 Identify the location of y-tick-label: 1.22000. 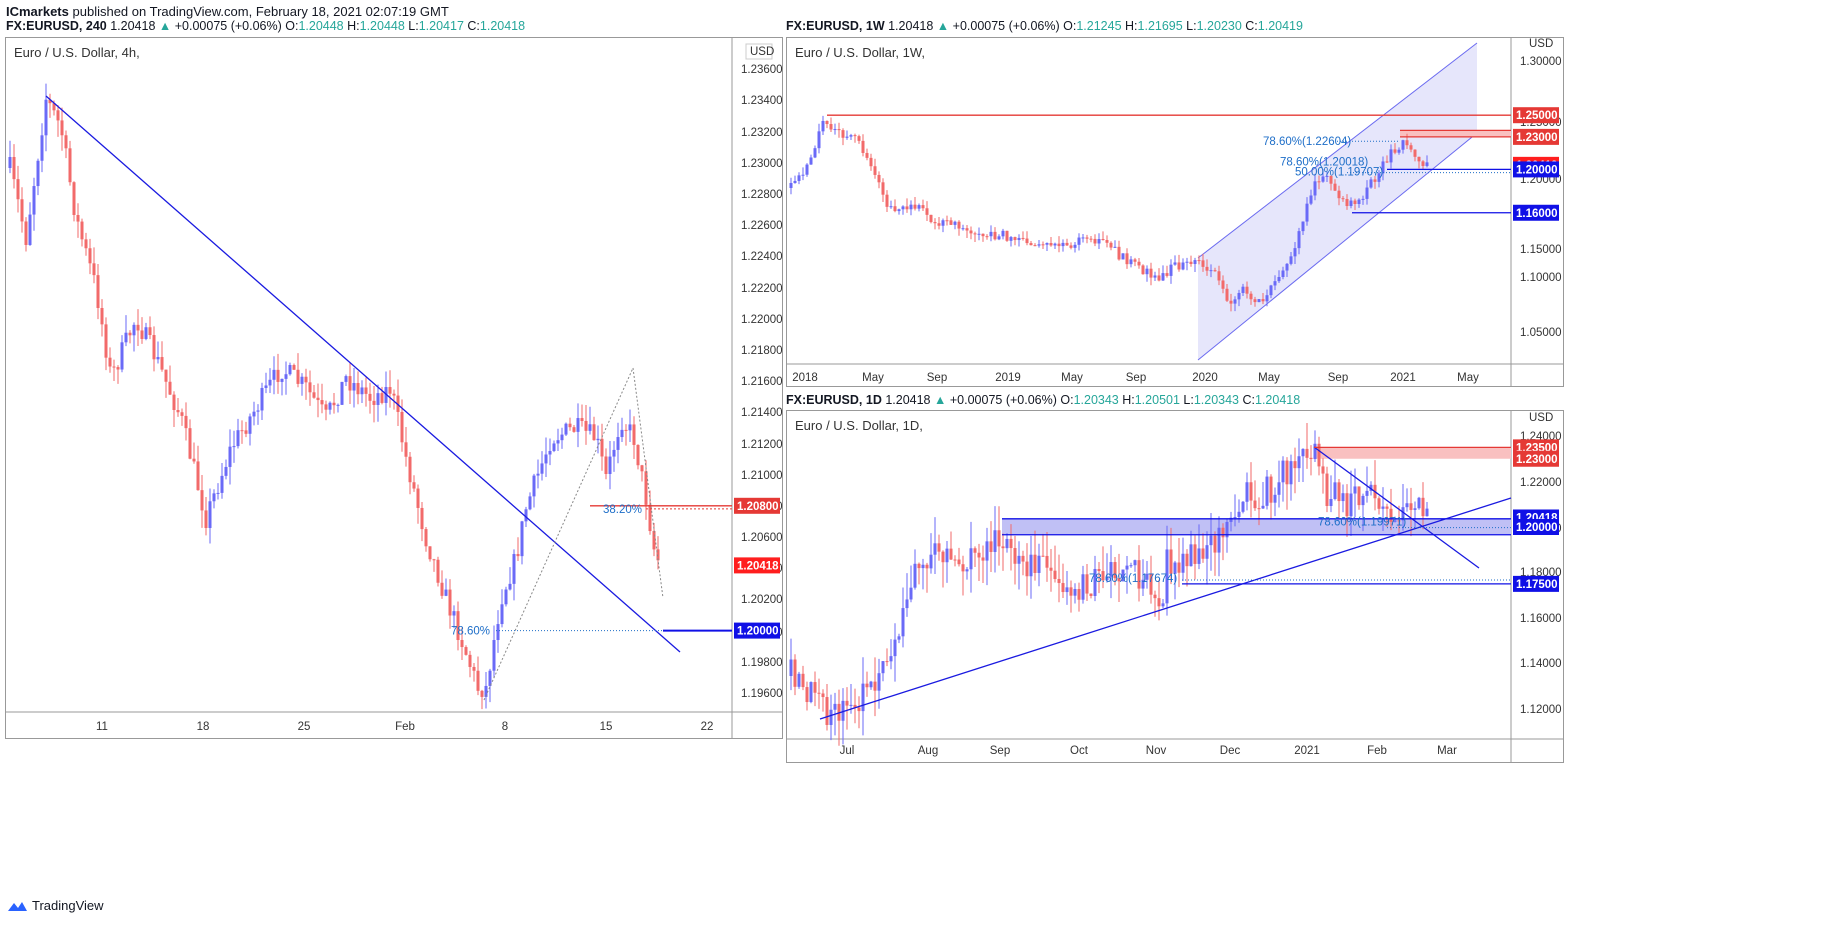
(1541, 483).